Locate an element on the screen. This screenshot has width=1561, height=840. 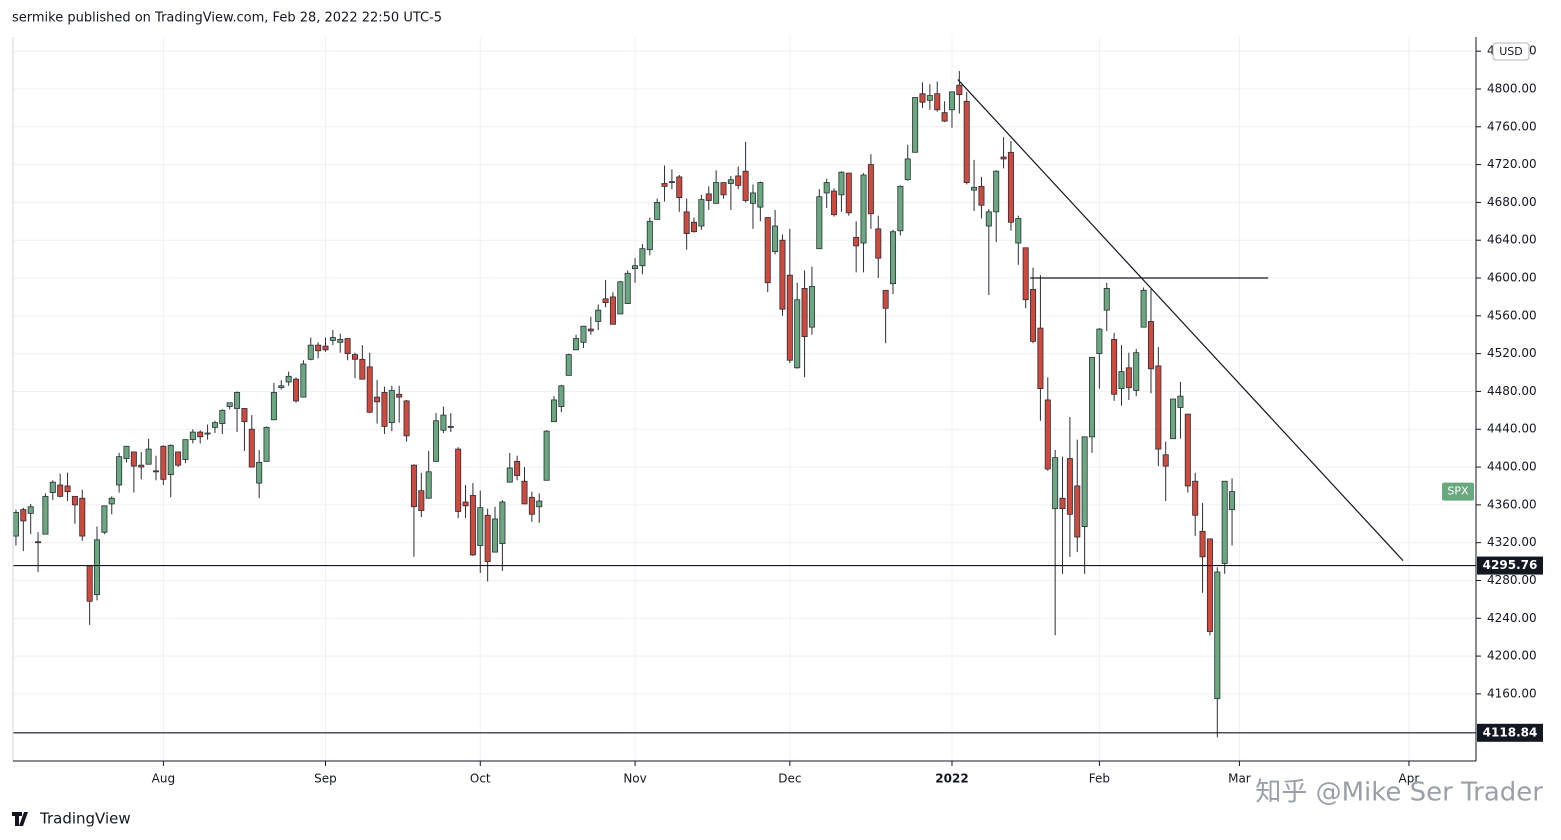
x-tick-label: Aug is located at coordinates (163, 779).